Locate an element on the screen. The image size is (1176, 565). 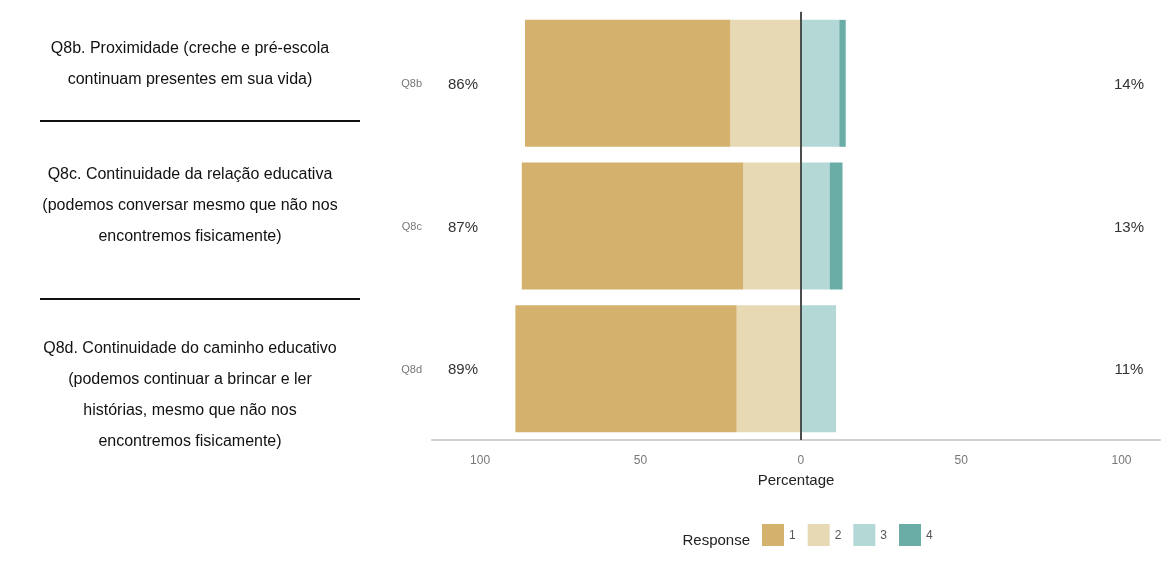
annotation: 13% is located at coordinates (1129, 226).